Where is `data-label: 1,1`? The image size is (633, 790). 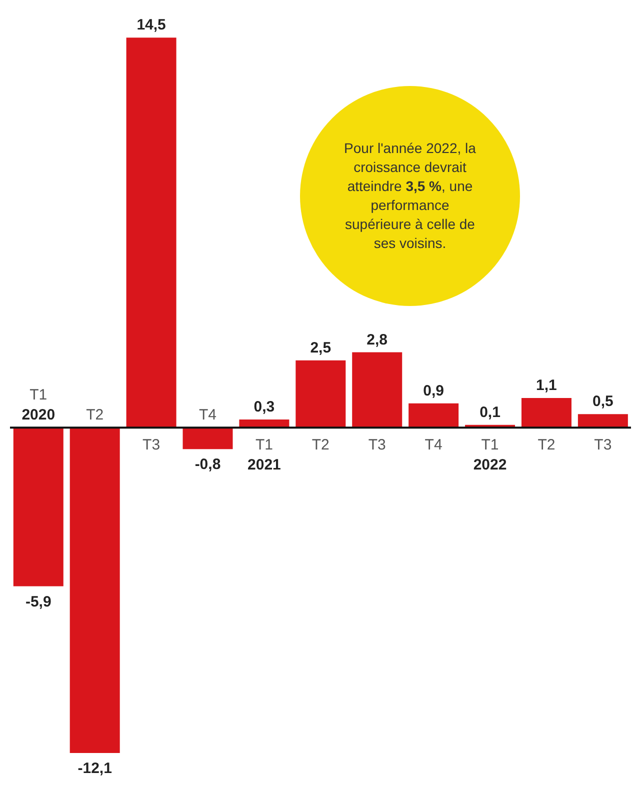 data-label: 1,1 is located at coordinates (546, 385).